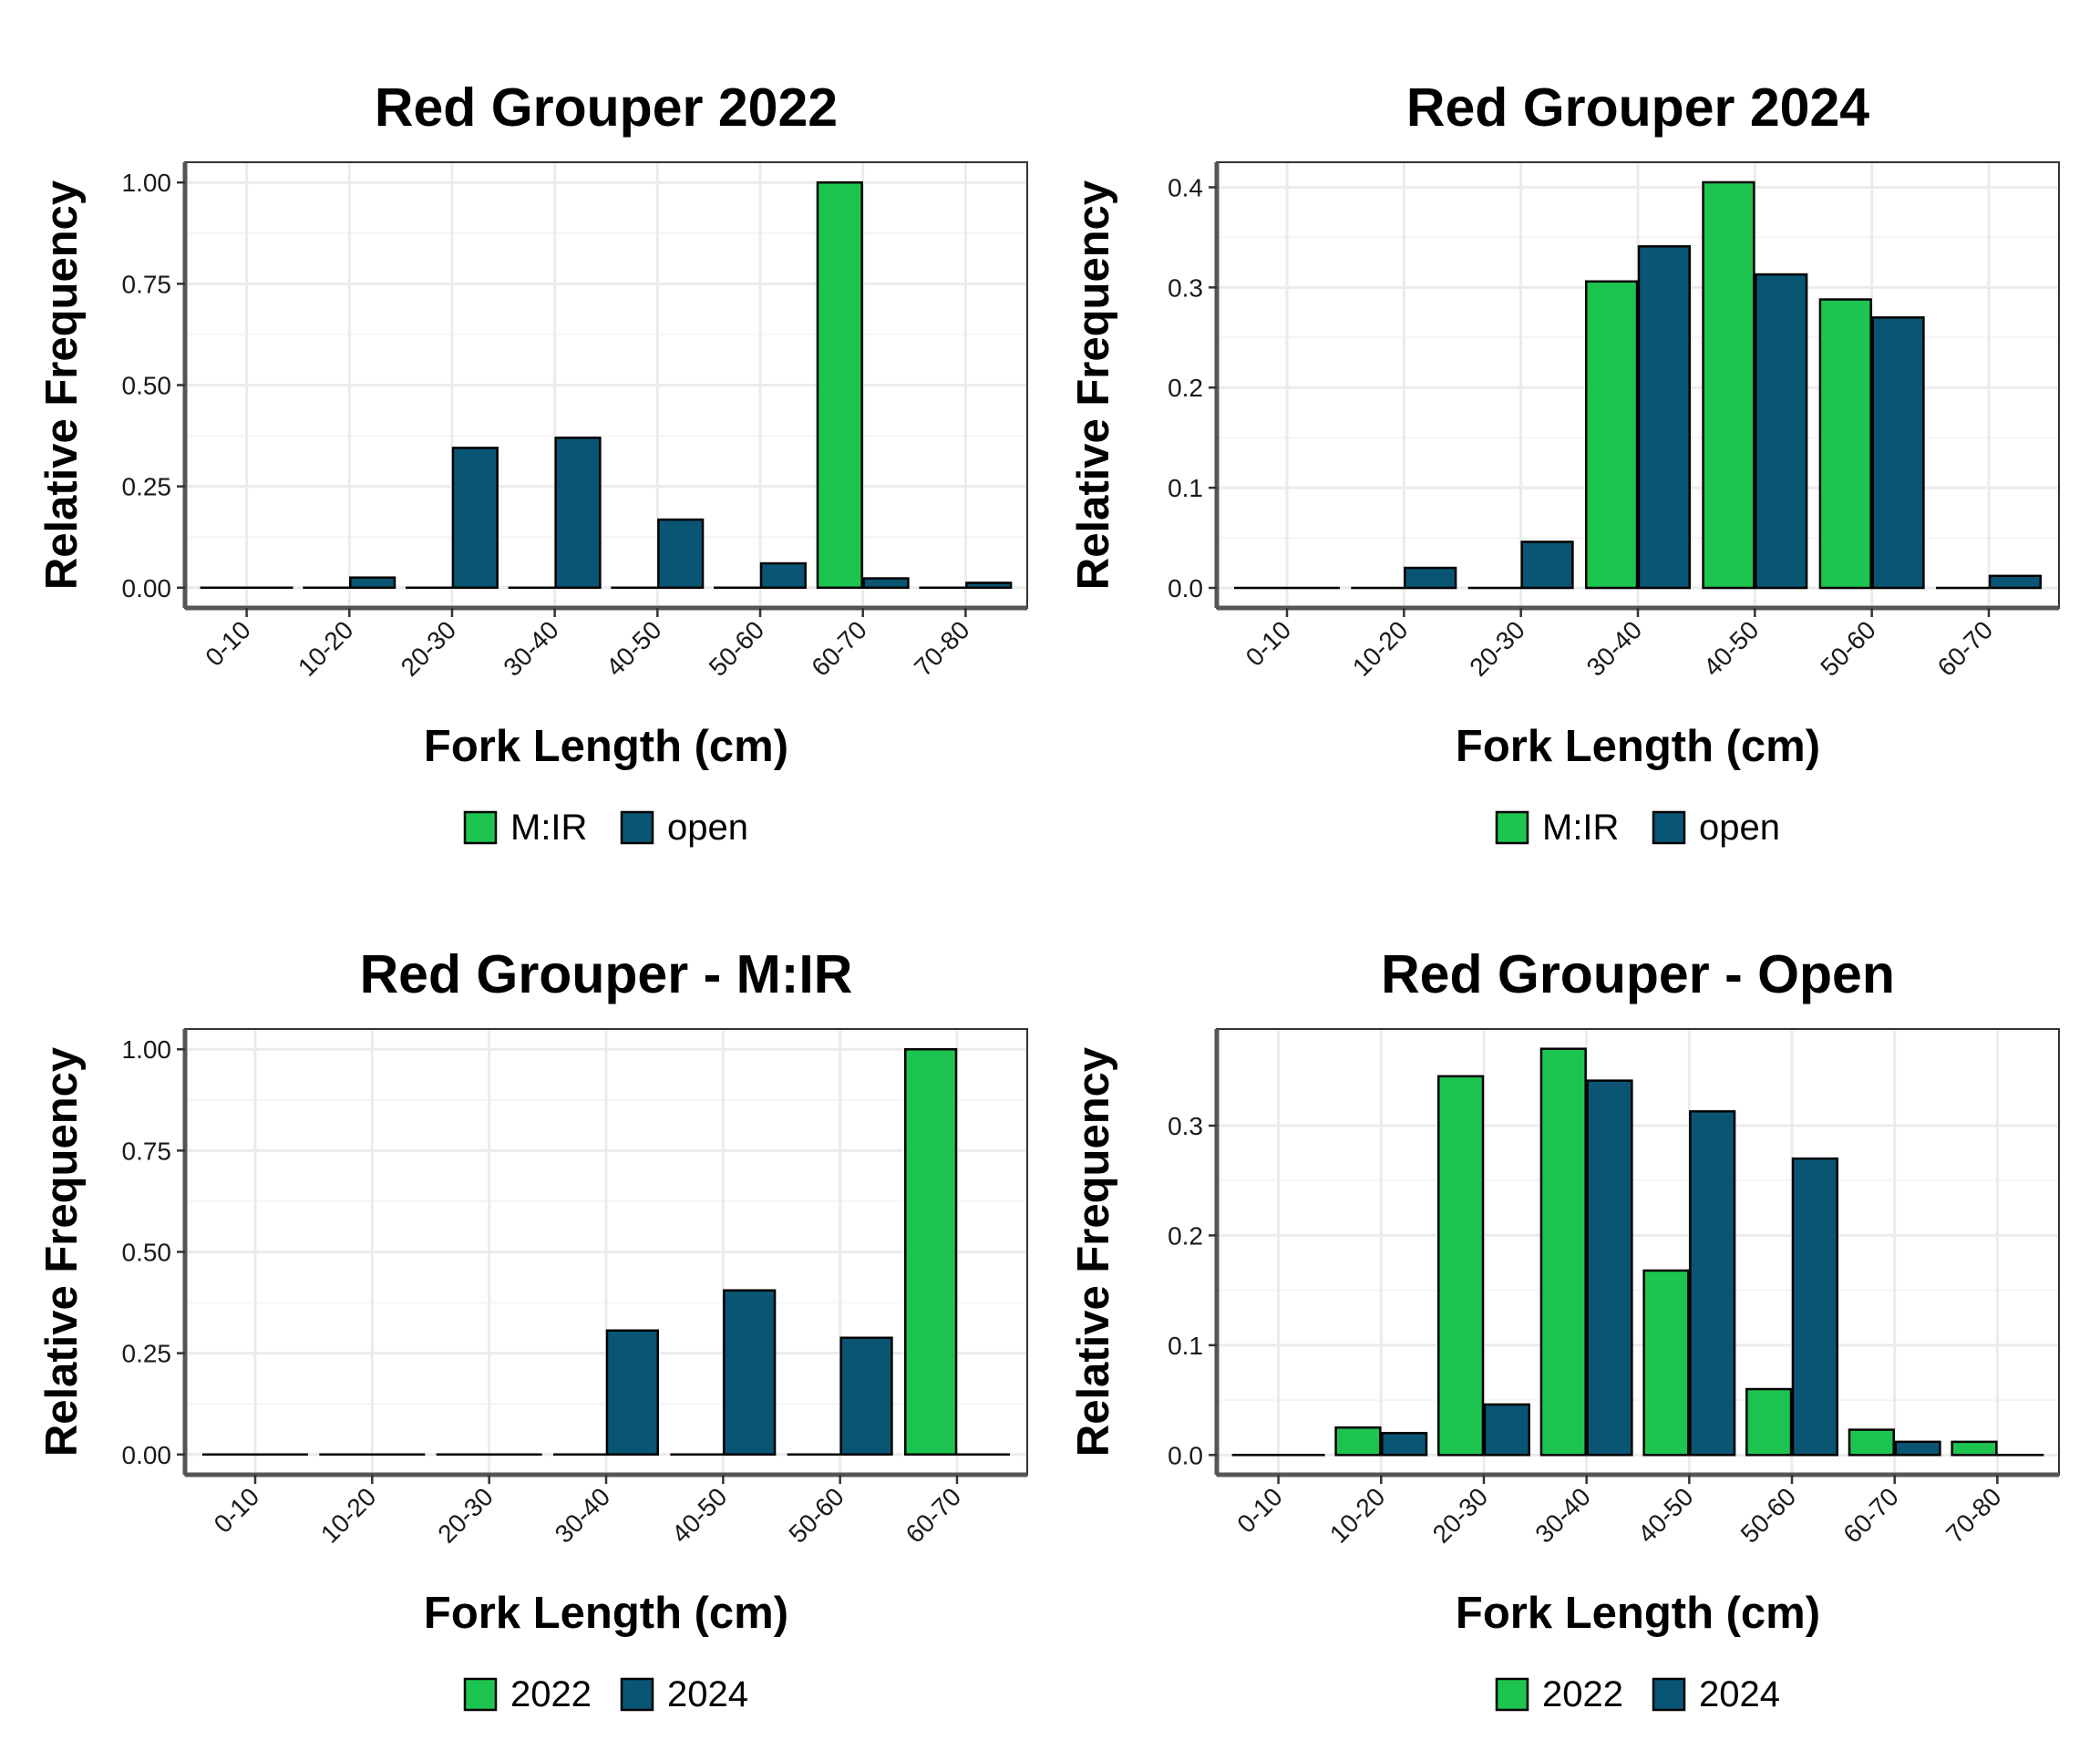  What do you see at coordinates (606, 108) in the screenshot?
I see `chart-title: Red Grouper 2022` at bounding box center [606, 108].